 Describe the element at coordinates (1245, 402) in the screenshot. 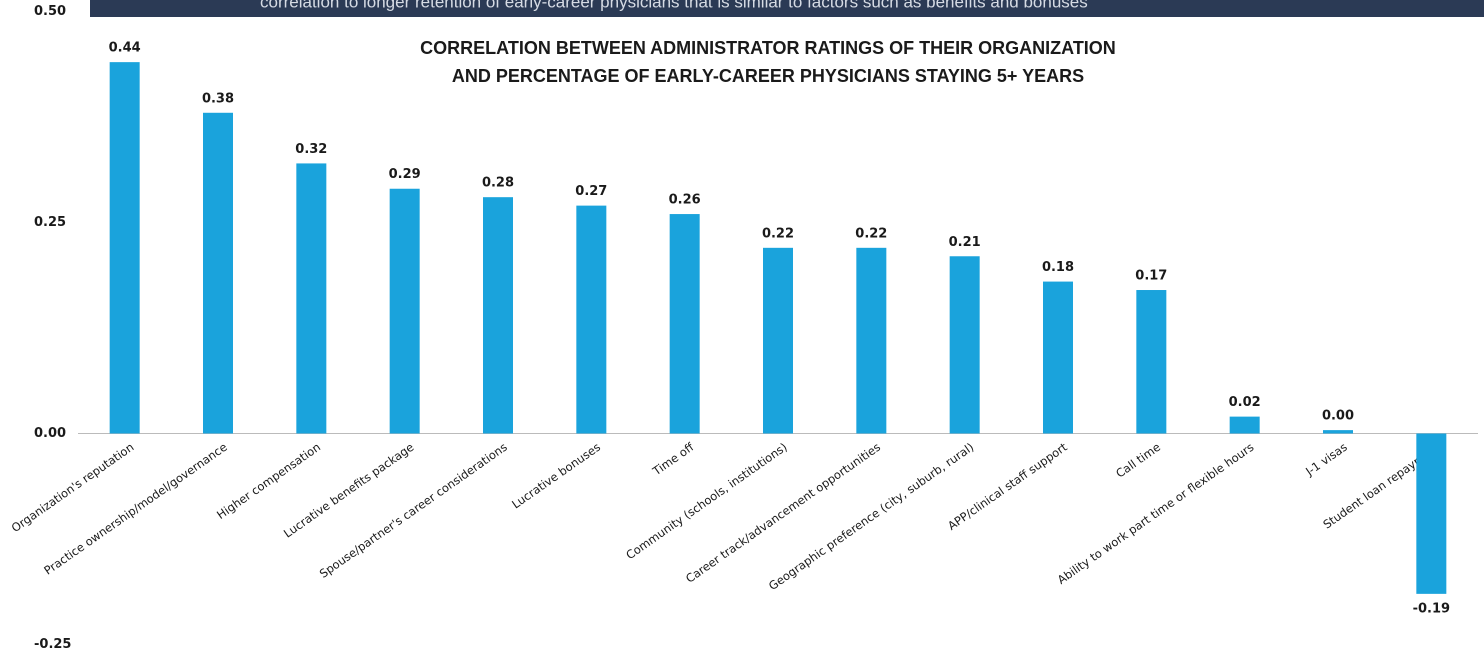

I see `value-label: 0.02` at that location.